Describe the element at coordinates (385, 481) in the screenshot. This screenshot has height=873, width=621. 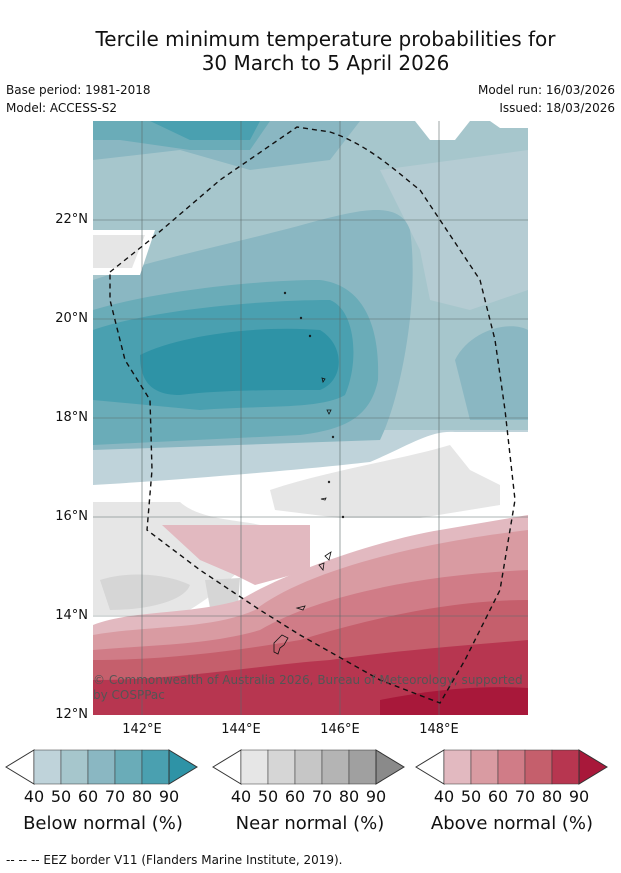
I see `near-normal-east-block` at that location.